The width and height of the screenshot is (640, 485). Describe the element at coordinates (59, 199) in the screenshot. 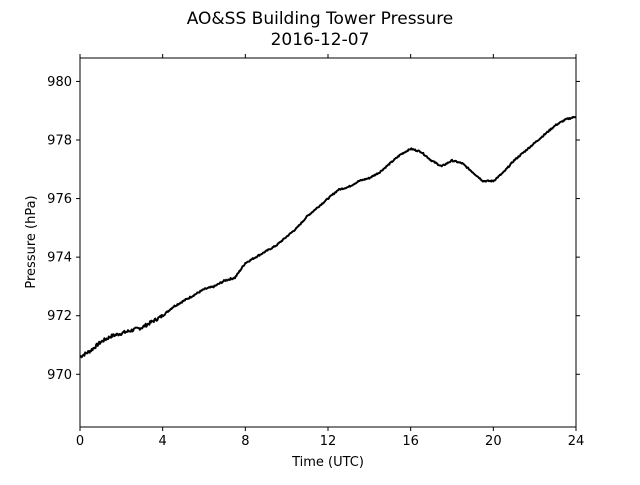

I see `y-tick-label: 976` at that location.